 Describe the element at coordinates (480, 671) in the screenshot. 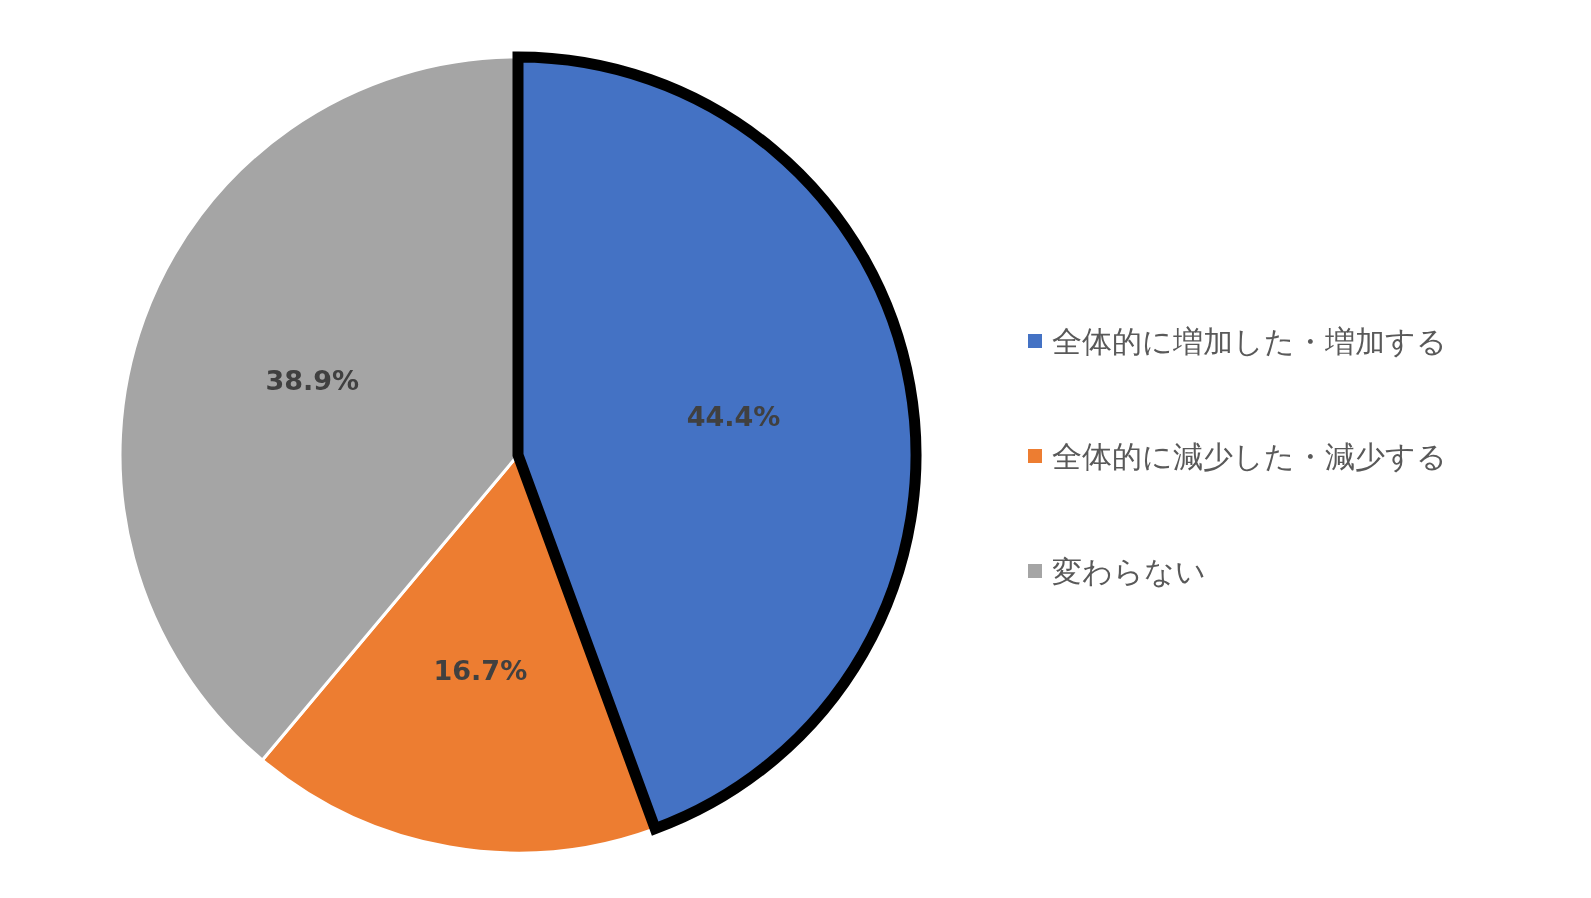

I see `data-label: 16.7%` at that location.